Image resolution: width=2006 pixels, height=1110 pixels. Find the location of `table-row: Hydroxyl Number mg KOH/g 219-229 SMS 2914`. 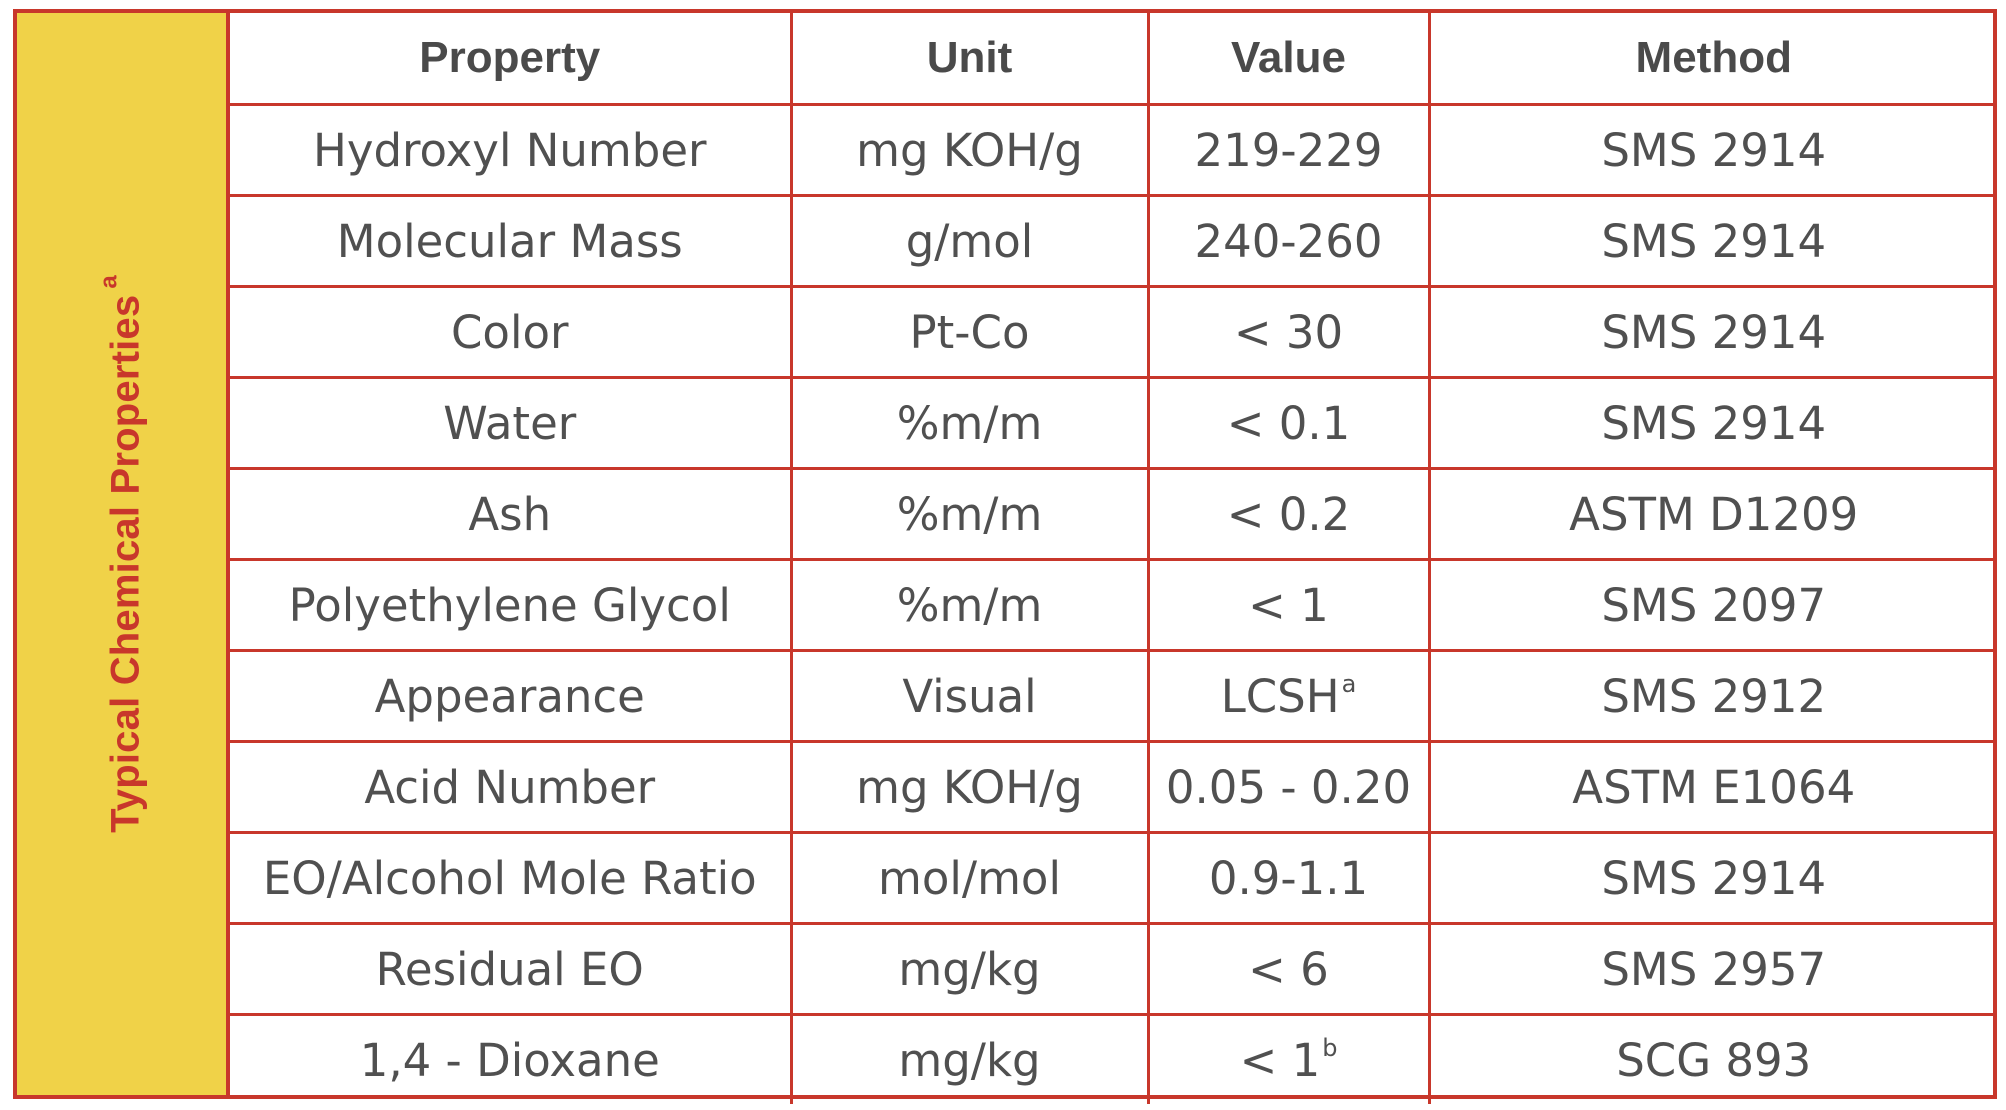

table-row: Hydroxyl Number mg KOH/g 219-229 SMS 2914 is located at coordinates (1113, 150).